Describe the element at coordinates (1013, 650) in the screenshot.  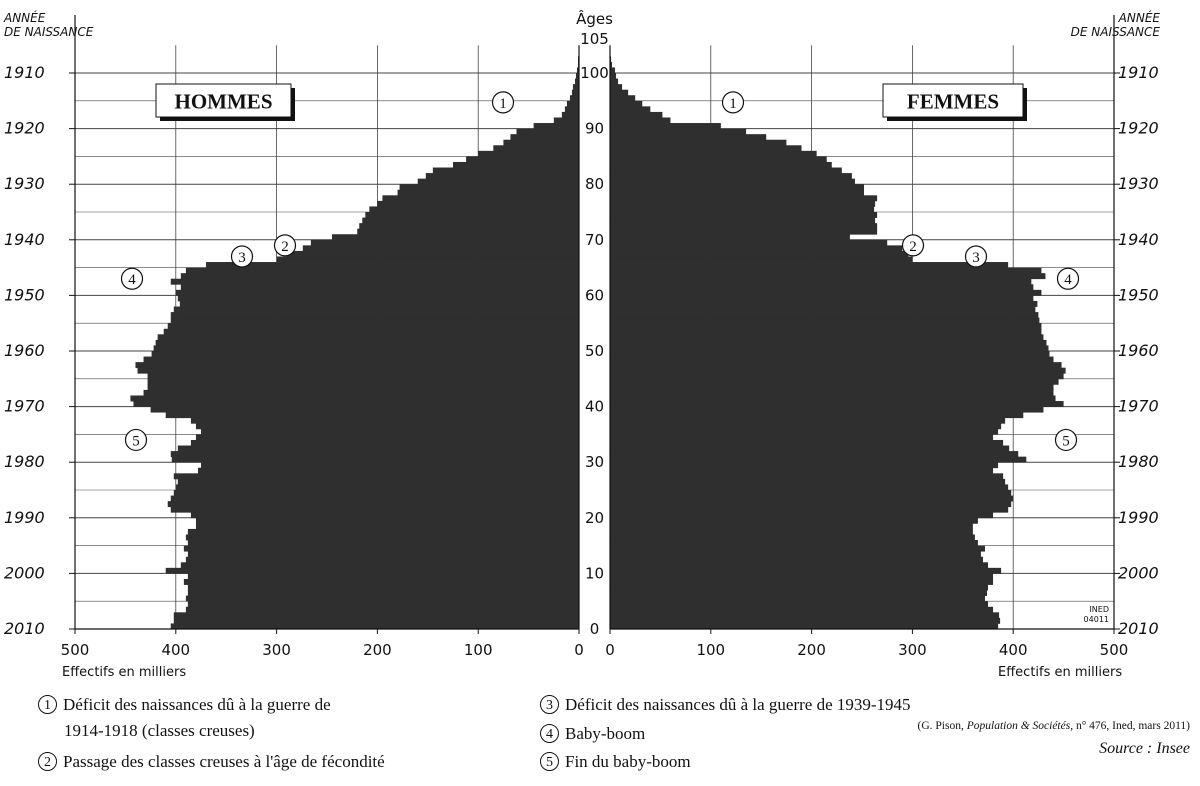
I see `value-label-right-400: 400` at that location.